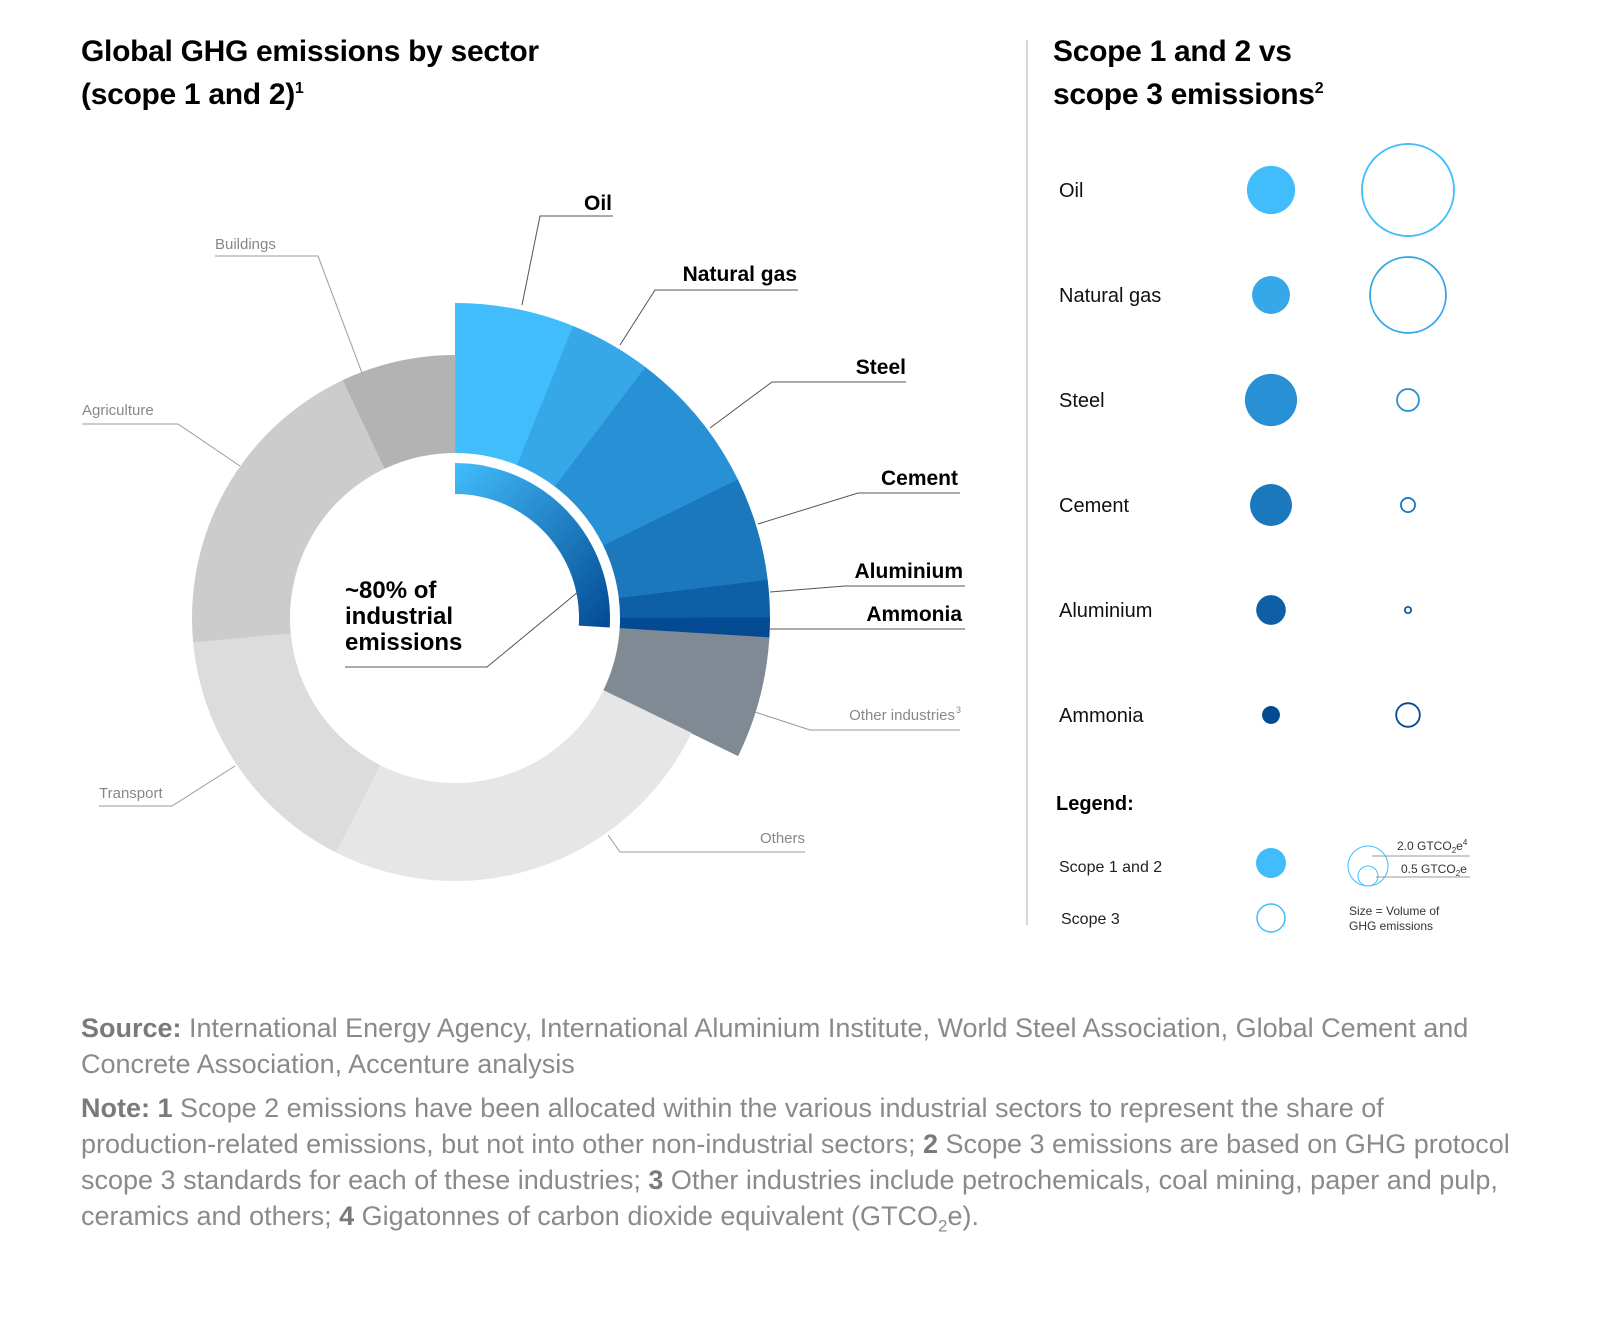  What do you see at coordinates (1432, 846) in the screenshot?
I see `legend-size-reference-large-label: 2.0 GTCO2e4` at bounding box center [1432, 846].